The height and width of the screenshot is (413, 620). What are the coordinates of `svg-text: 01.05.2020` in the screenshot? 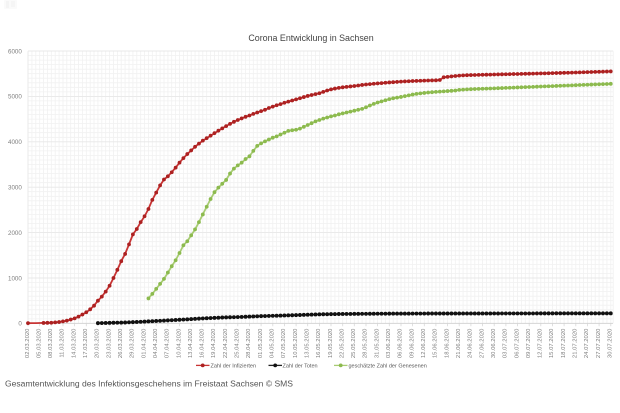 It's located at (261, 343).